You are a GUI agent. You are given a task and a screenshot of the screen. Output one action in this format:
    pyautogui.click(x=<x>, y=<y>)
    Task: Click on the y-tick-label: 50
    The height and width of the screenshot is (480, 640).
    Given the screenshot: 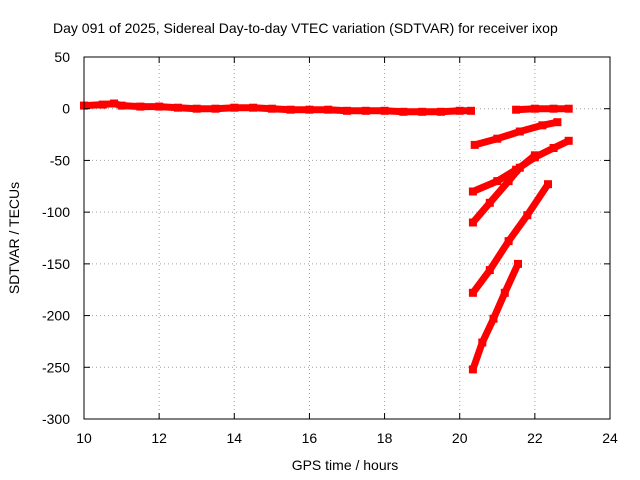 What is the action you would take?
    pyautogui.click(x=62, y=57)
    